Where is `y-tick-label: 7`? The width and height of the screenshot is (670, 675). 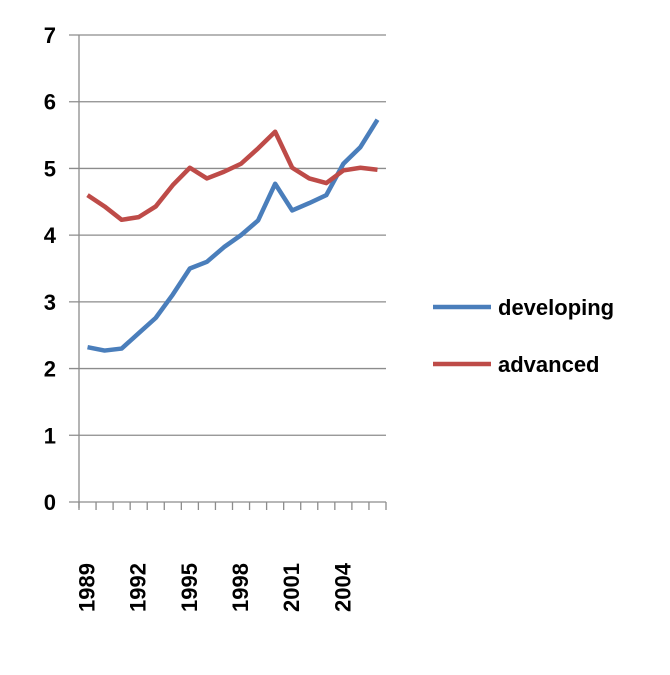
y-tick-label: 7 is located at coordinates (50, 35).